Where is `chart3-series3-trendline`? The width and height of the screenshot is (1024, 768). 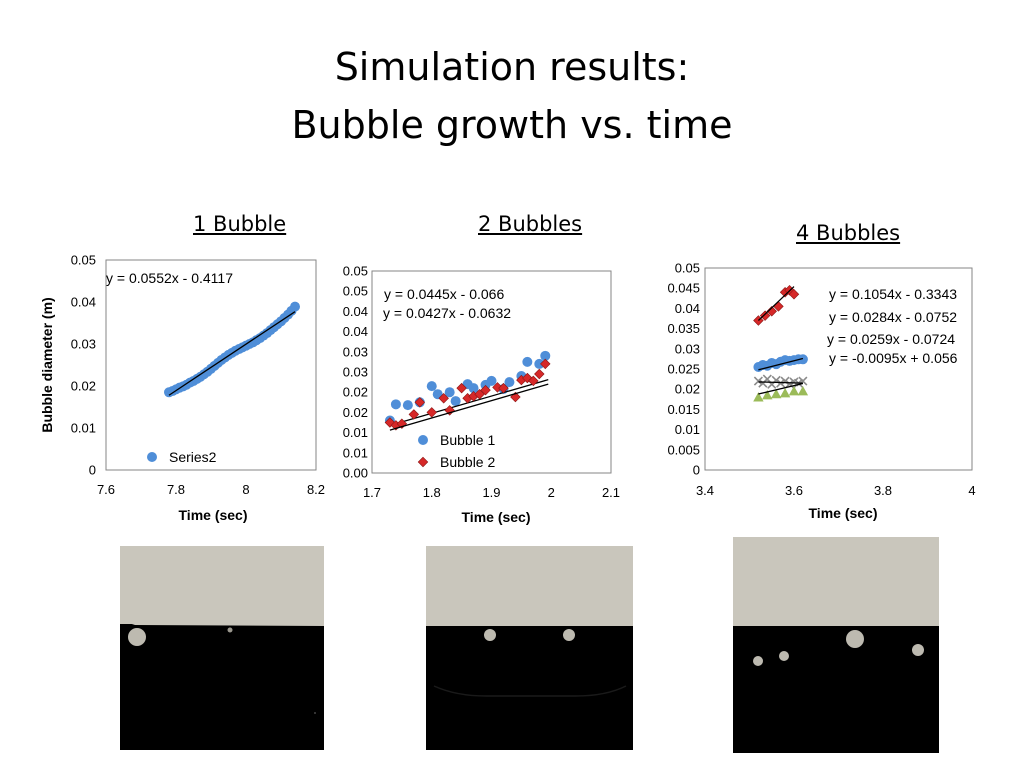
chart3-series3-trendline is located at coordinates (780, 382).